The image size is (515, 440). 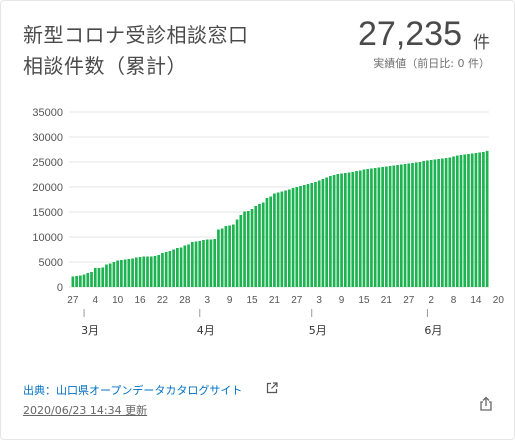 What do you see at coordinates (410, 34) in the screenshot?
I see `total-value: 27,235` at bounding box center [410, 34].